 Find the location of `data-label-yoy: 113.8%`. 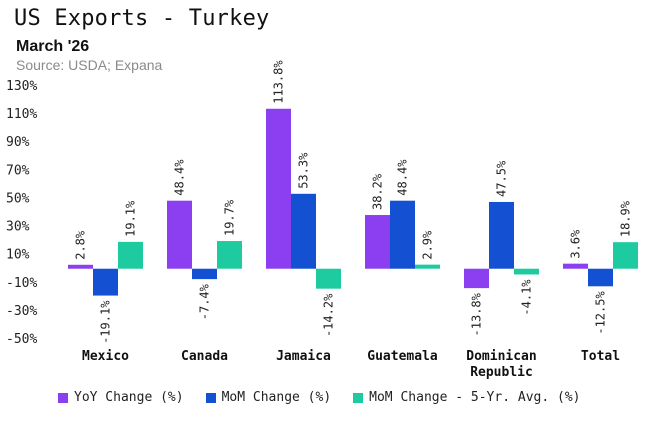

data-label-yoy: 113.8% is located at coordinates (279, 82).